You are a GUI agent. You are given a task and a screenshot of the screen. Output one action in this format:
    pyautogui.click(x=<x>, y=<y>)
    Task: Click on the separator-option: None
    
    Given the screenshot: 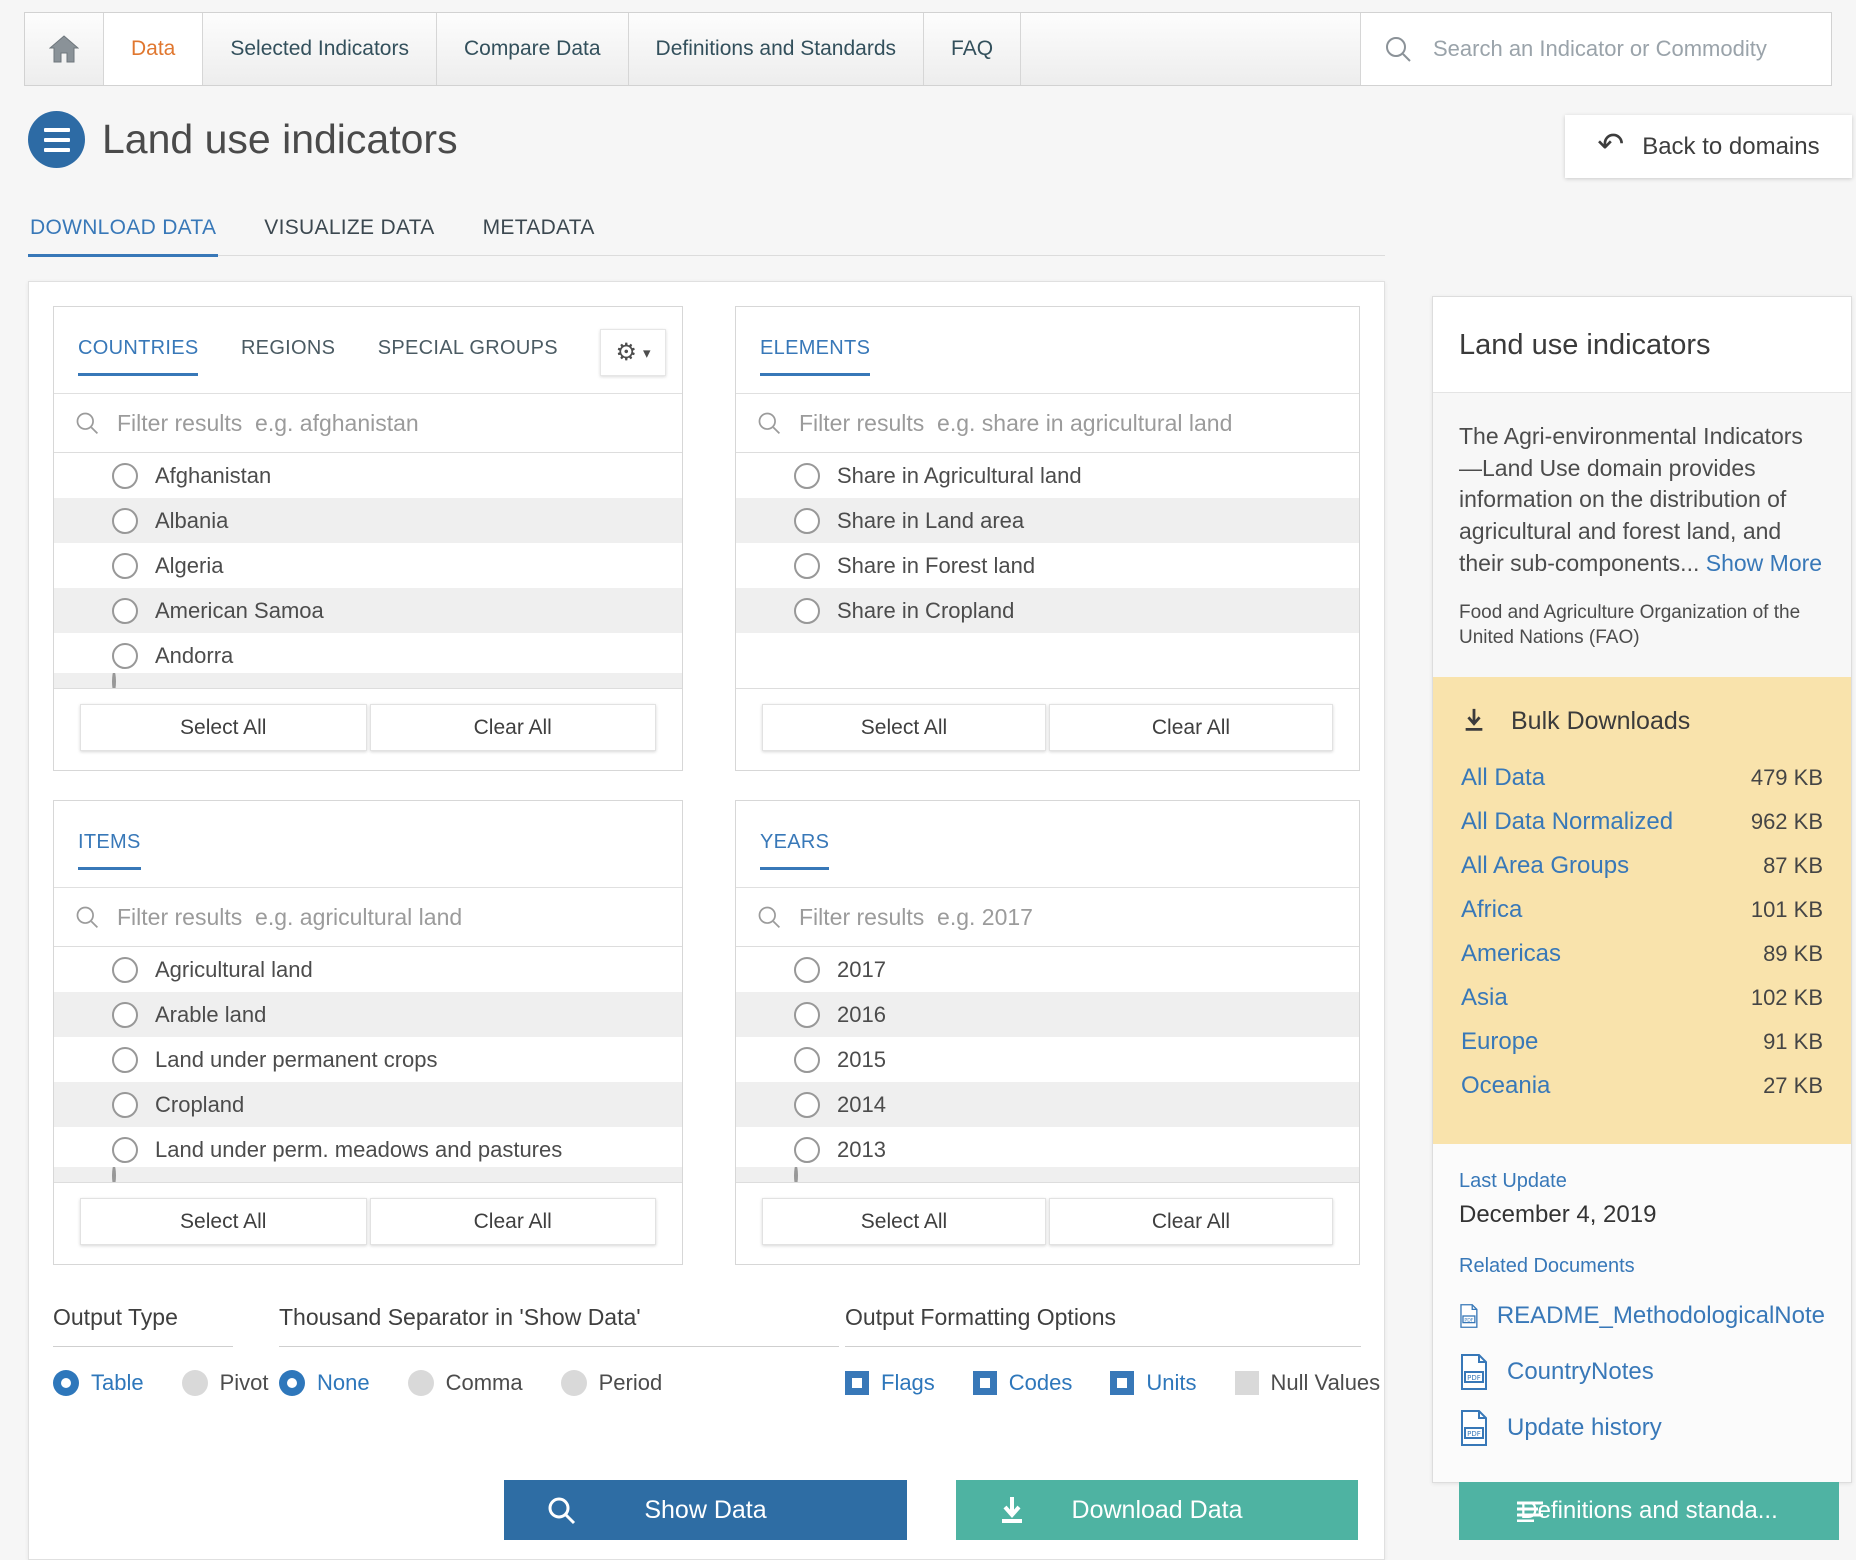 What is the action you would take?
    pyautogui.click(x=324, y=1383)
    